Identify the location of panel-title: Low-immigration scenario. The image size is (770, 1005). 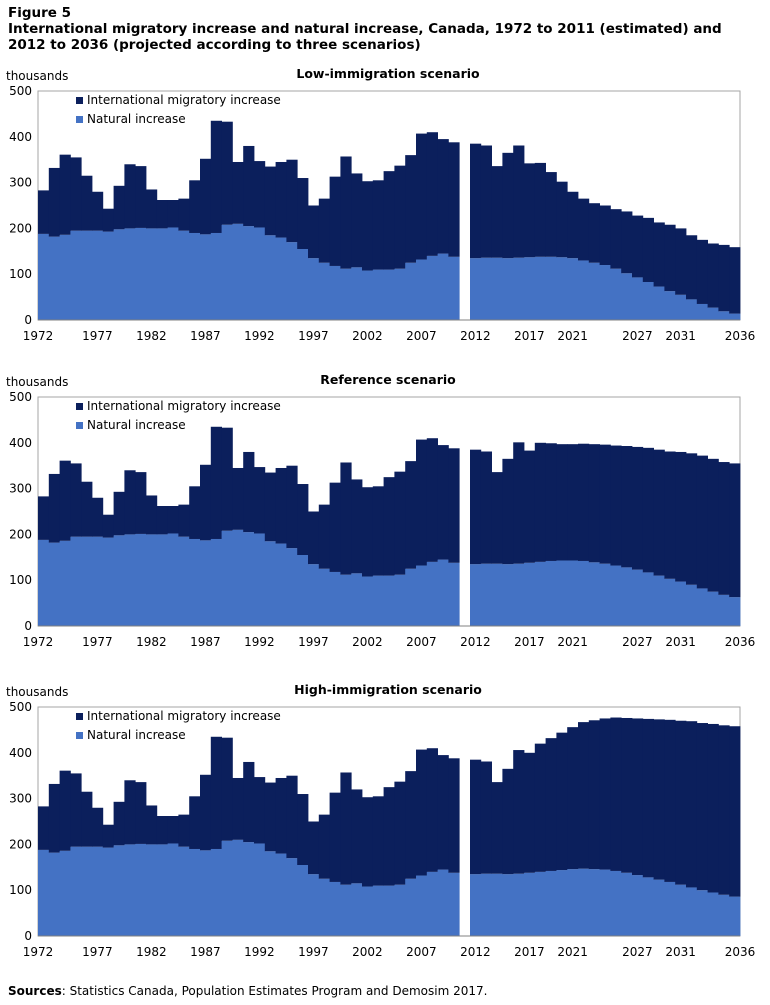
(388, 73).